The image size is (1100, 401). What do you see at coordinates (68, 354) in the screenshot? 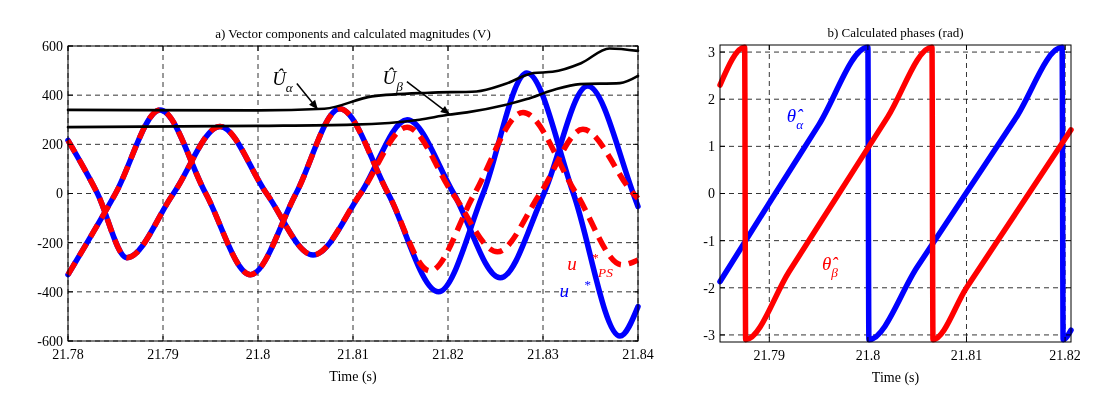
I see `x-tick-label: 21.78` at bounding box center [68, 354].